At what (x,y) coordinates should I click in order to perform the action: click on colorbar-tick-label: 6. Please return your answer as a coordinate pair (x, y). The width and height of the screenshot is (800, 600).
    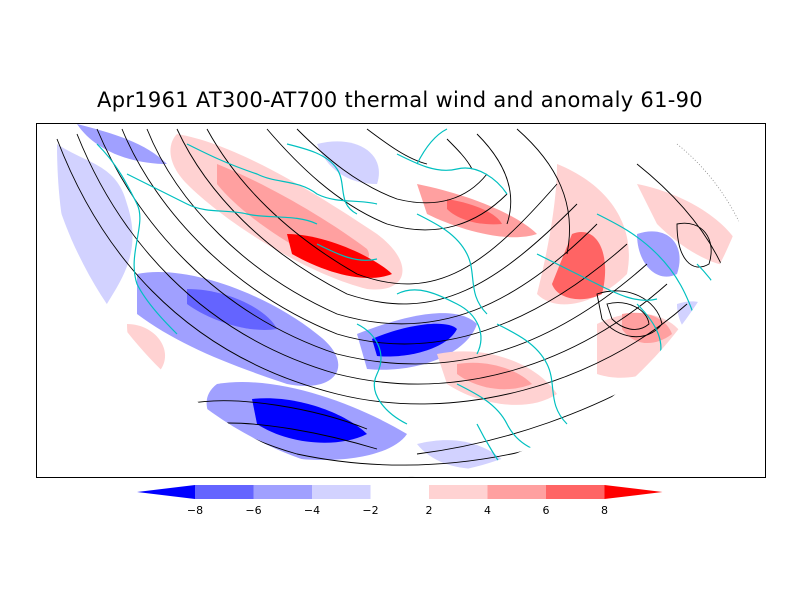
    Looking at the image, I should click on (546, 510).